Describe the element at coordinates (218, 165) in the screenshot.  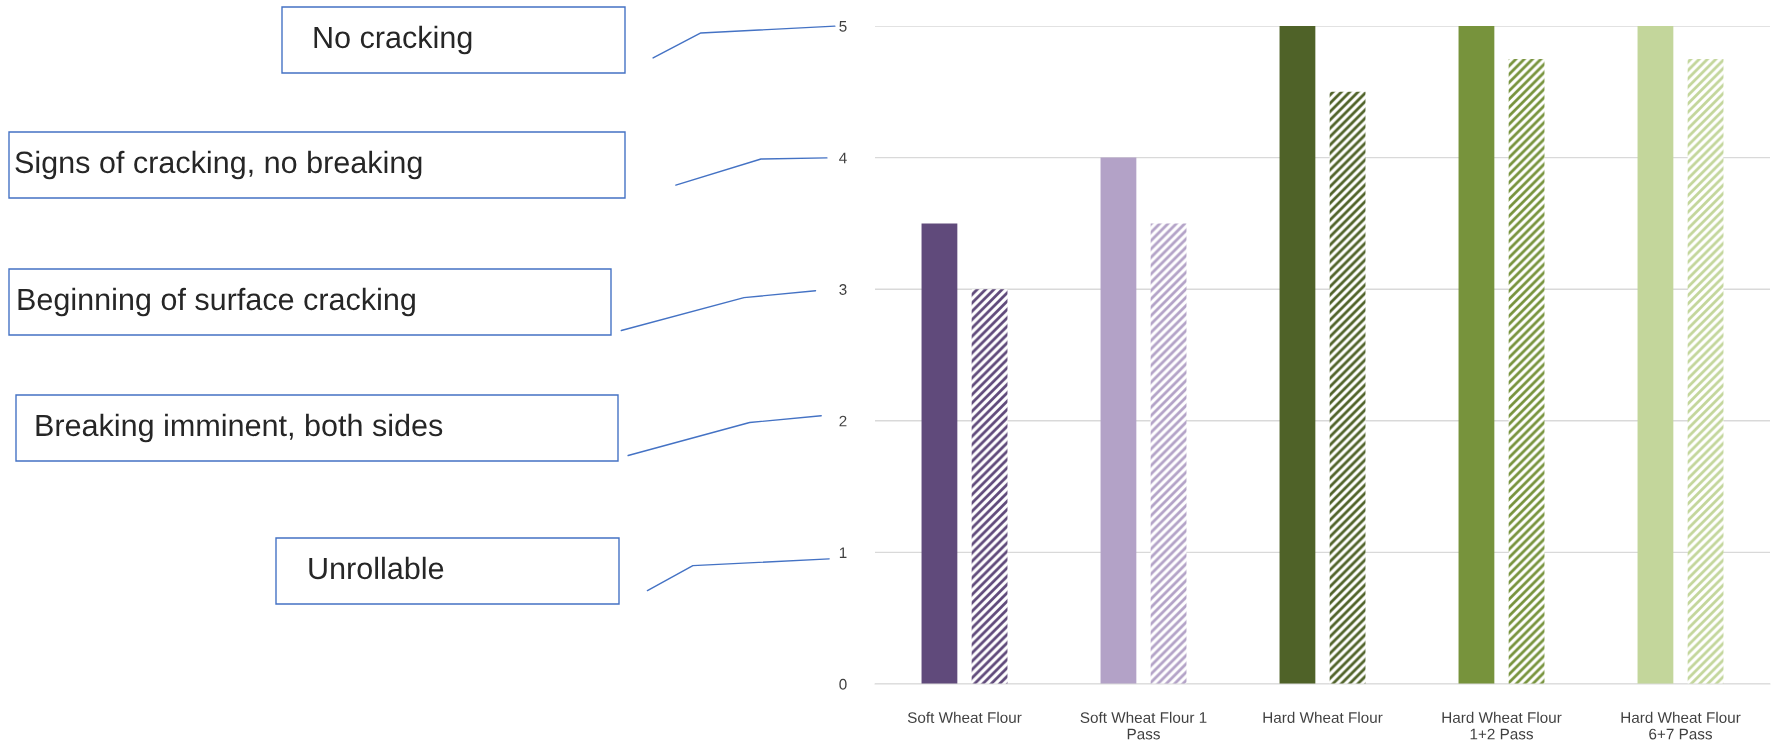
I see `text: Signs of cracking, no breaking` at that location.